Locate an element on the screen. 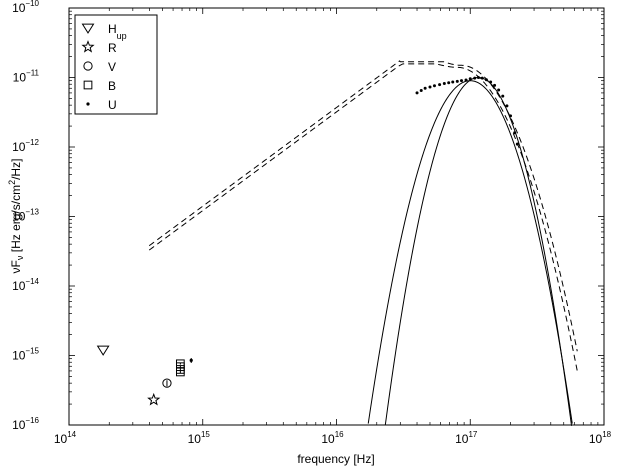 Image resolution: width=622 pixels, height=468 pixels. legend-marker-b is located at coordinates (88, 85).